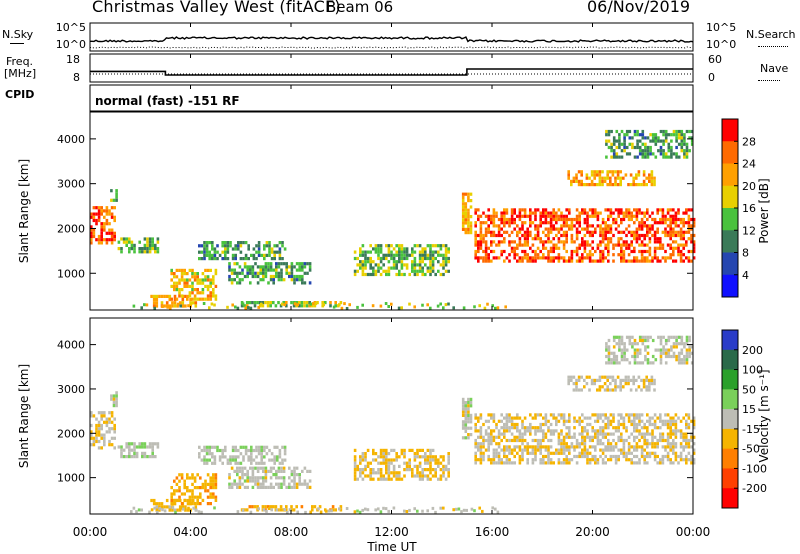 The height and width of the screenshot is (554, 800). What do you see at coordinates (715, 59) in the screenshot?
I see `nave-tick-top: 60` at bounding box center [715, 59].